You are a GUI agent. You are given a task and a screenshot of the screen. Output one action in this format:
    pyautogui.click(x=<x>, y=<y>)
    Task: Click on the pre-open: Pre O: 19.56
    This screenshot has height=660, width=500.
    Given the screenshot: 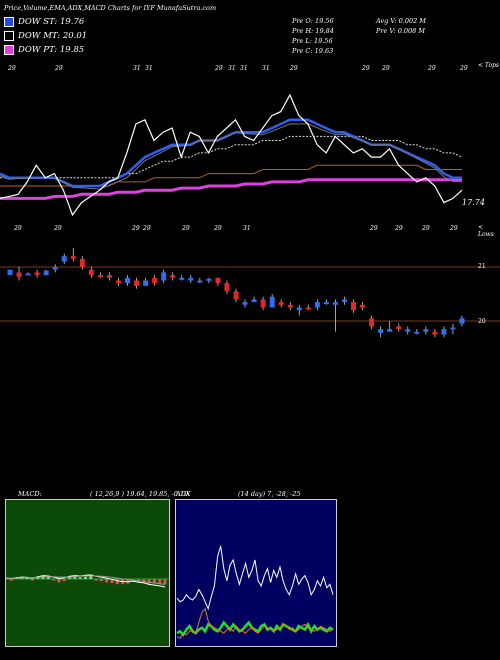 What is the action you would take?
    pyautogui.click(x=313, y=21)
    